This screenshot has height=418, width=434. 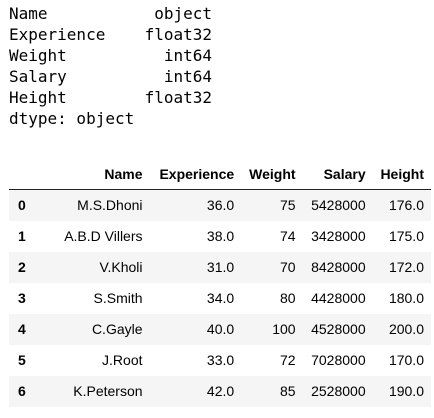 What do you see at coordinates (110, 97) in the screenshot?
I see `dtype-row-height: Height float32` at bounding box center [110, 97].